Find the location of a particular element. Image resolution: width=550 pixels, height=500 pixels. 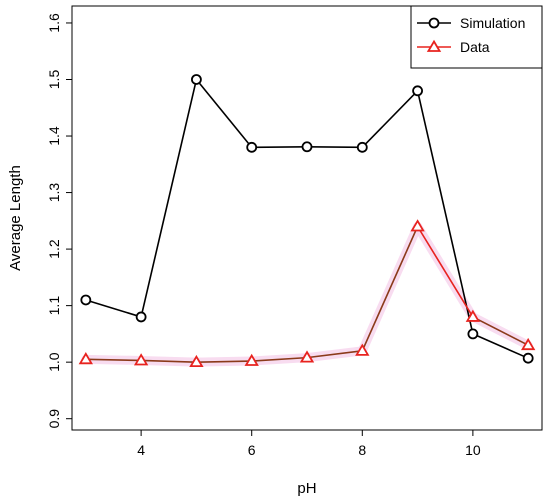

x-axis: 4 6 8 10 is located at coordinates (309, 444).